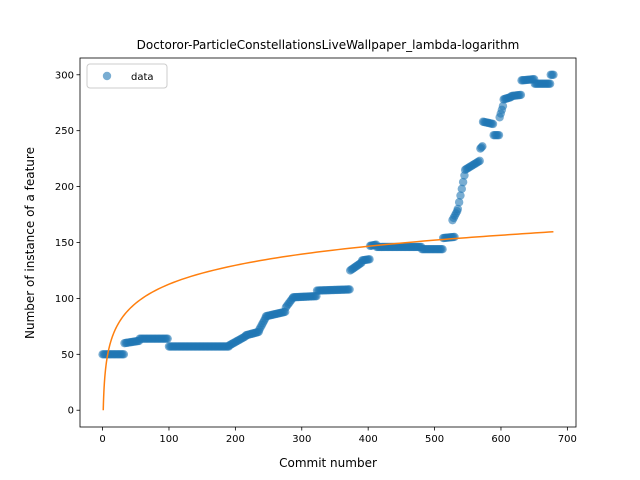 This screenshot has width=640, height=480. What do you see at coordinates (71, 411) in the screenshot?
I see `y-tick-label: 0` at bounding box center [71, 411].